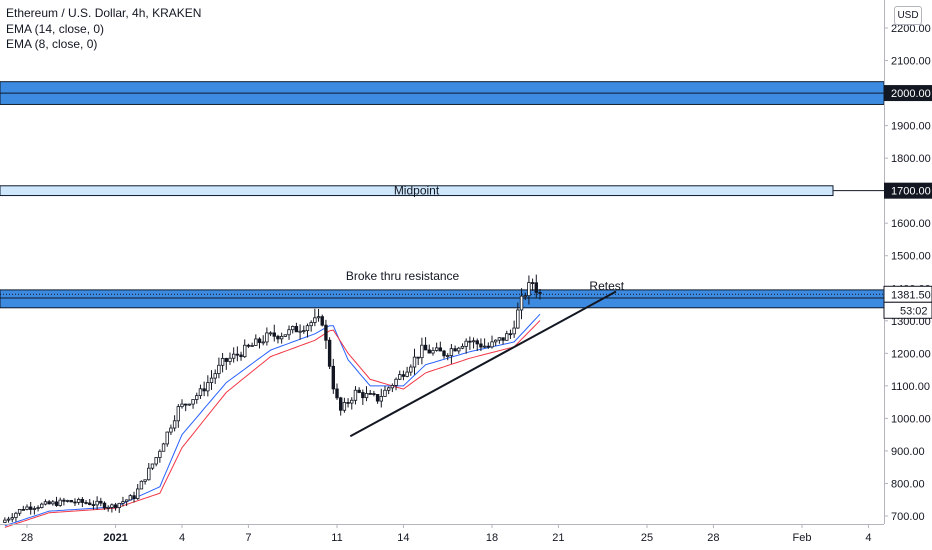  Describe the element at coordinates (908, 484) in the screenshot. I see `y-tick-label: 800.00` at that location.